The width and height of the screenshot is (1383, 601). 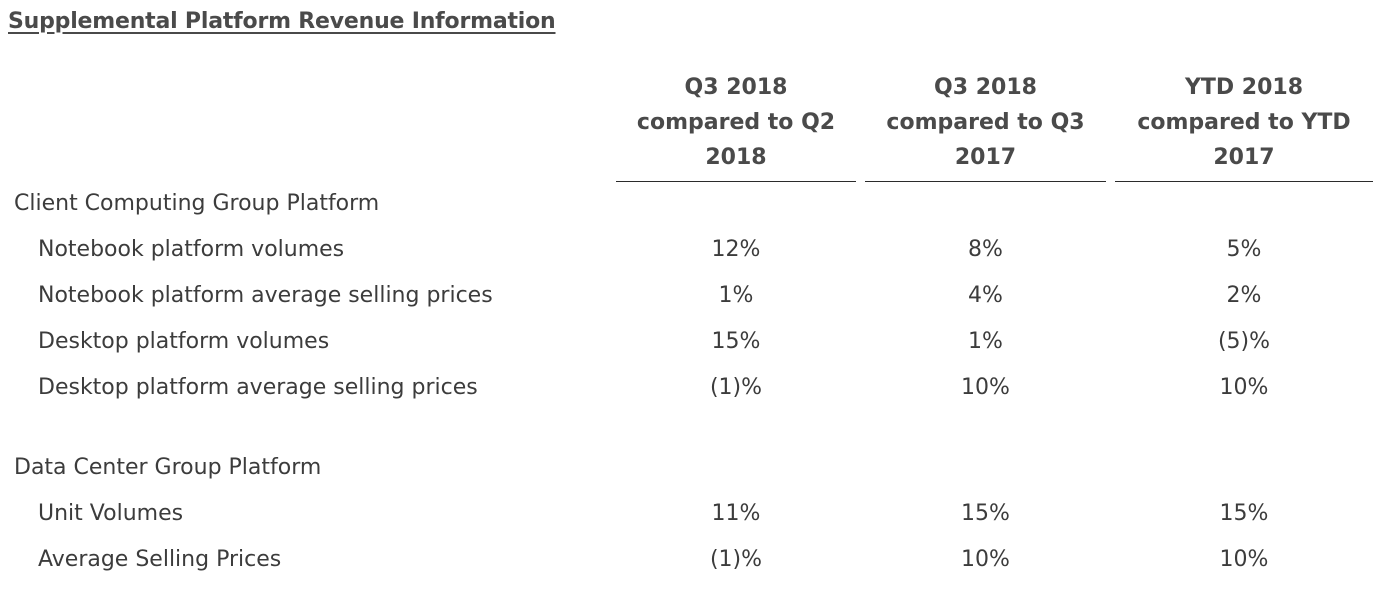 What do you see at coordinates (985, 122) in the screenshot?
I see `column-header-line: compared to Q3` at bounding box center [985, 122].